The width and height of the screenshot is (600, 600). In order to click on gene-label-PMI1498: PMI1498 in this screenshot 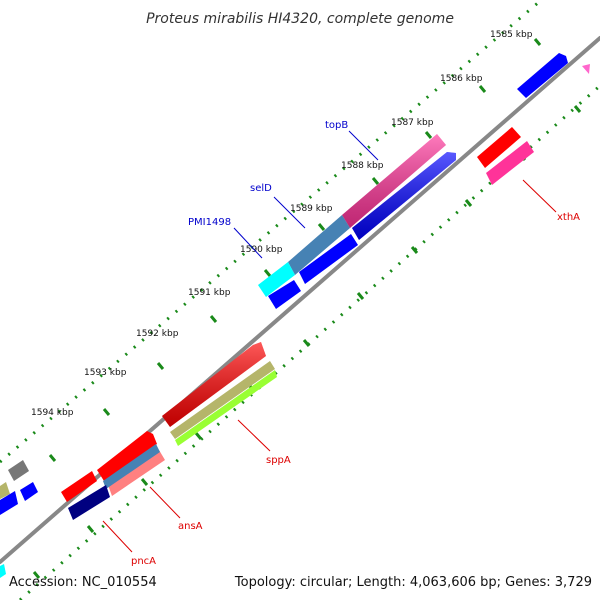, I will do `click(209, 222)`.